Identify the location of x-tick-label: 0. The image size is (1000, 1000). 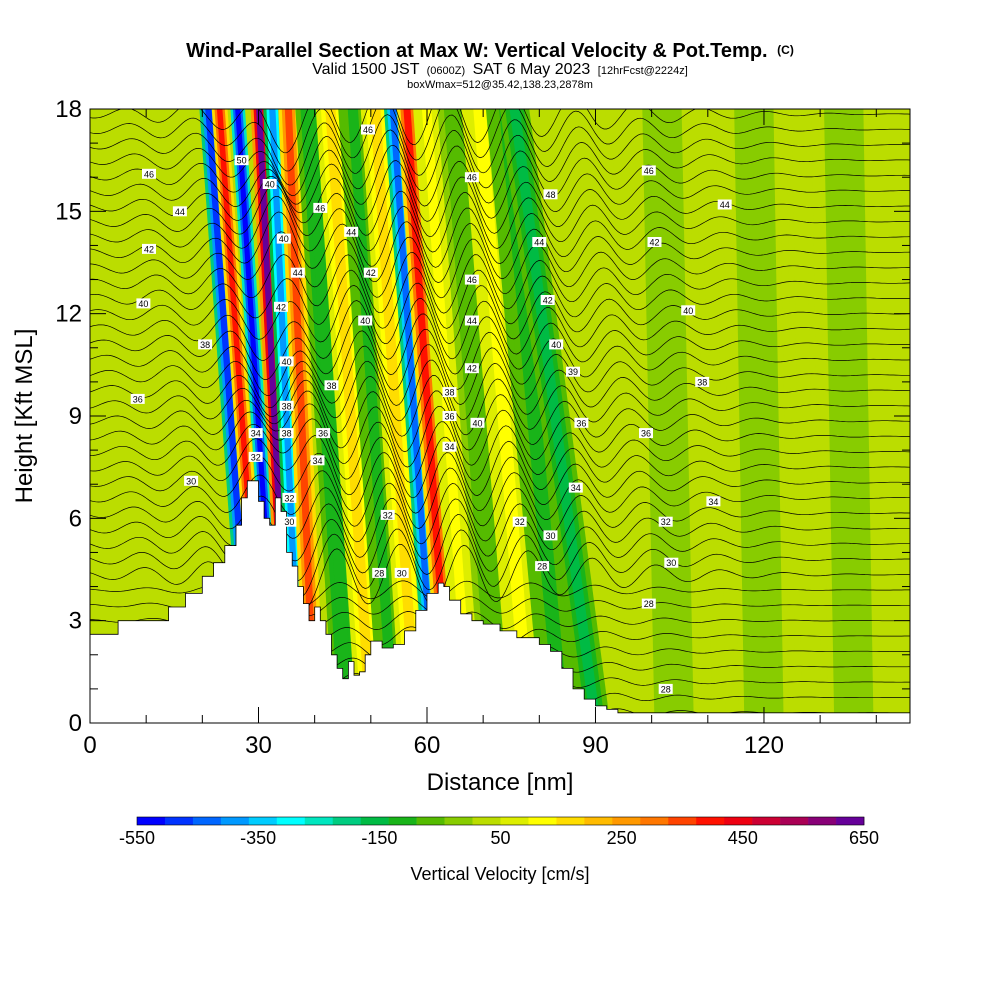
(89, 745).